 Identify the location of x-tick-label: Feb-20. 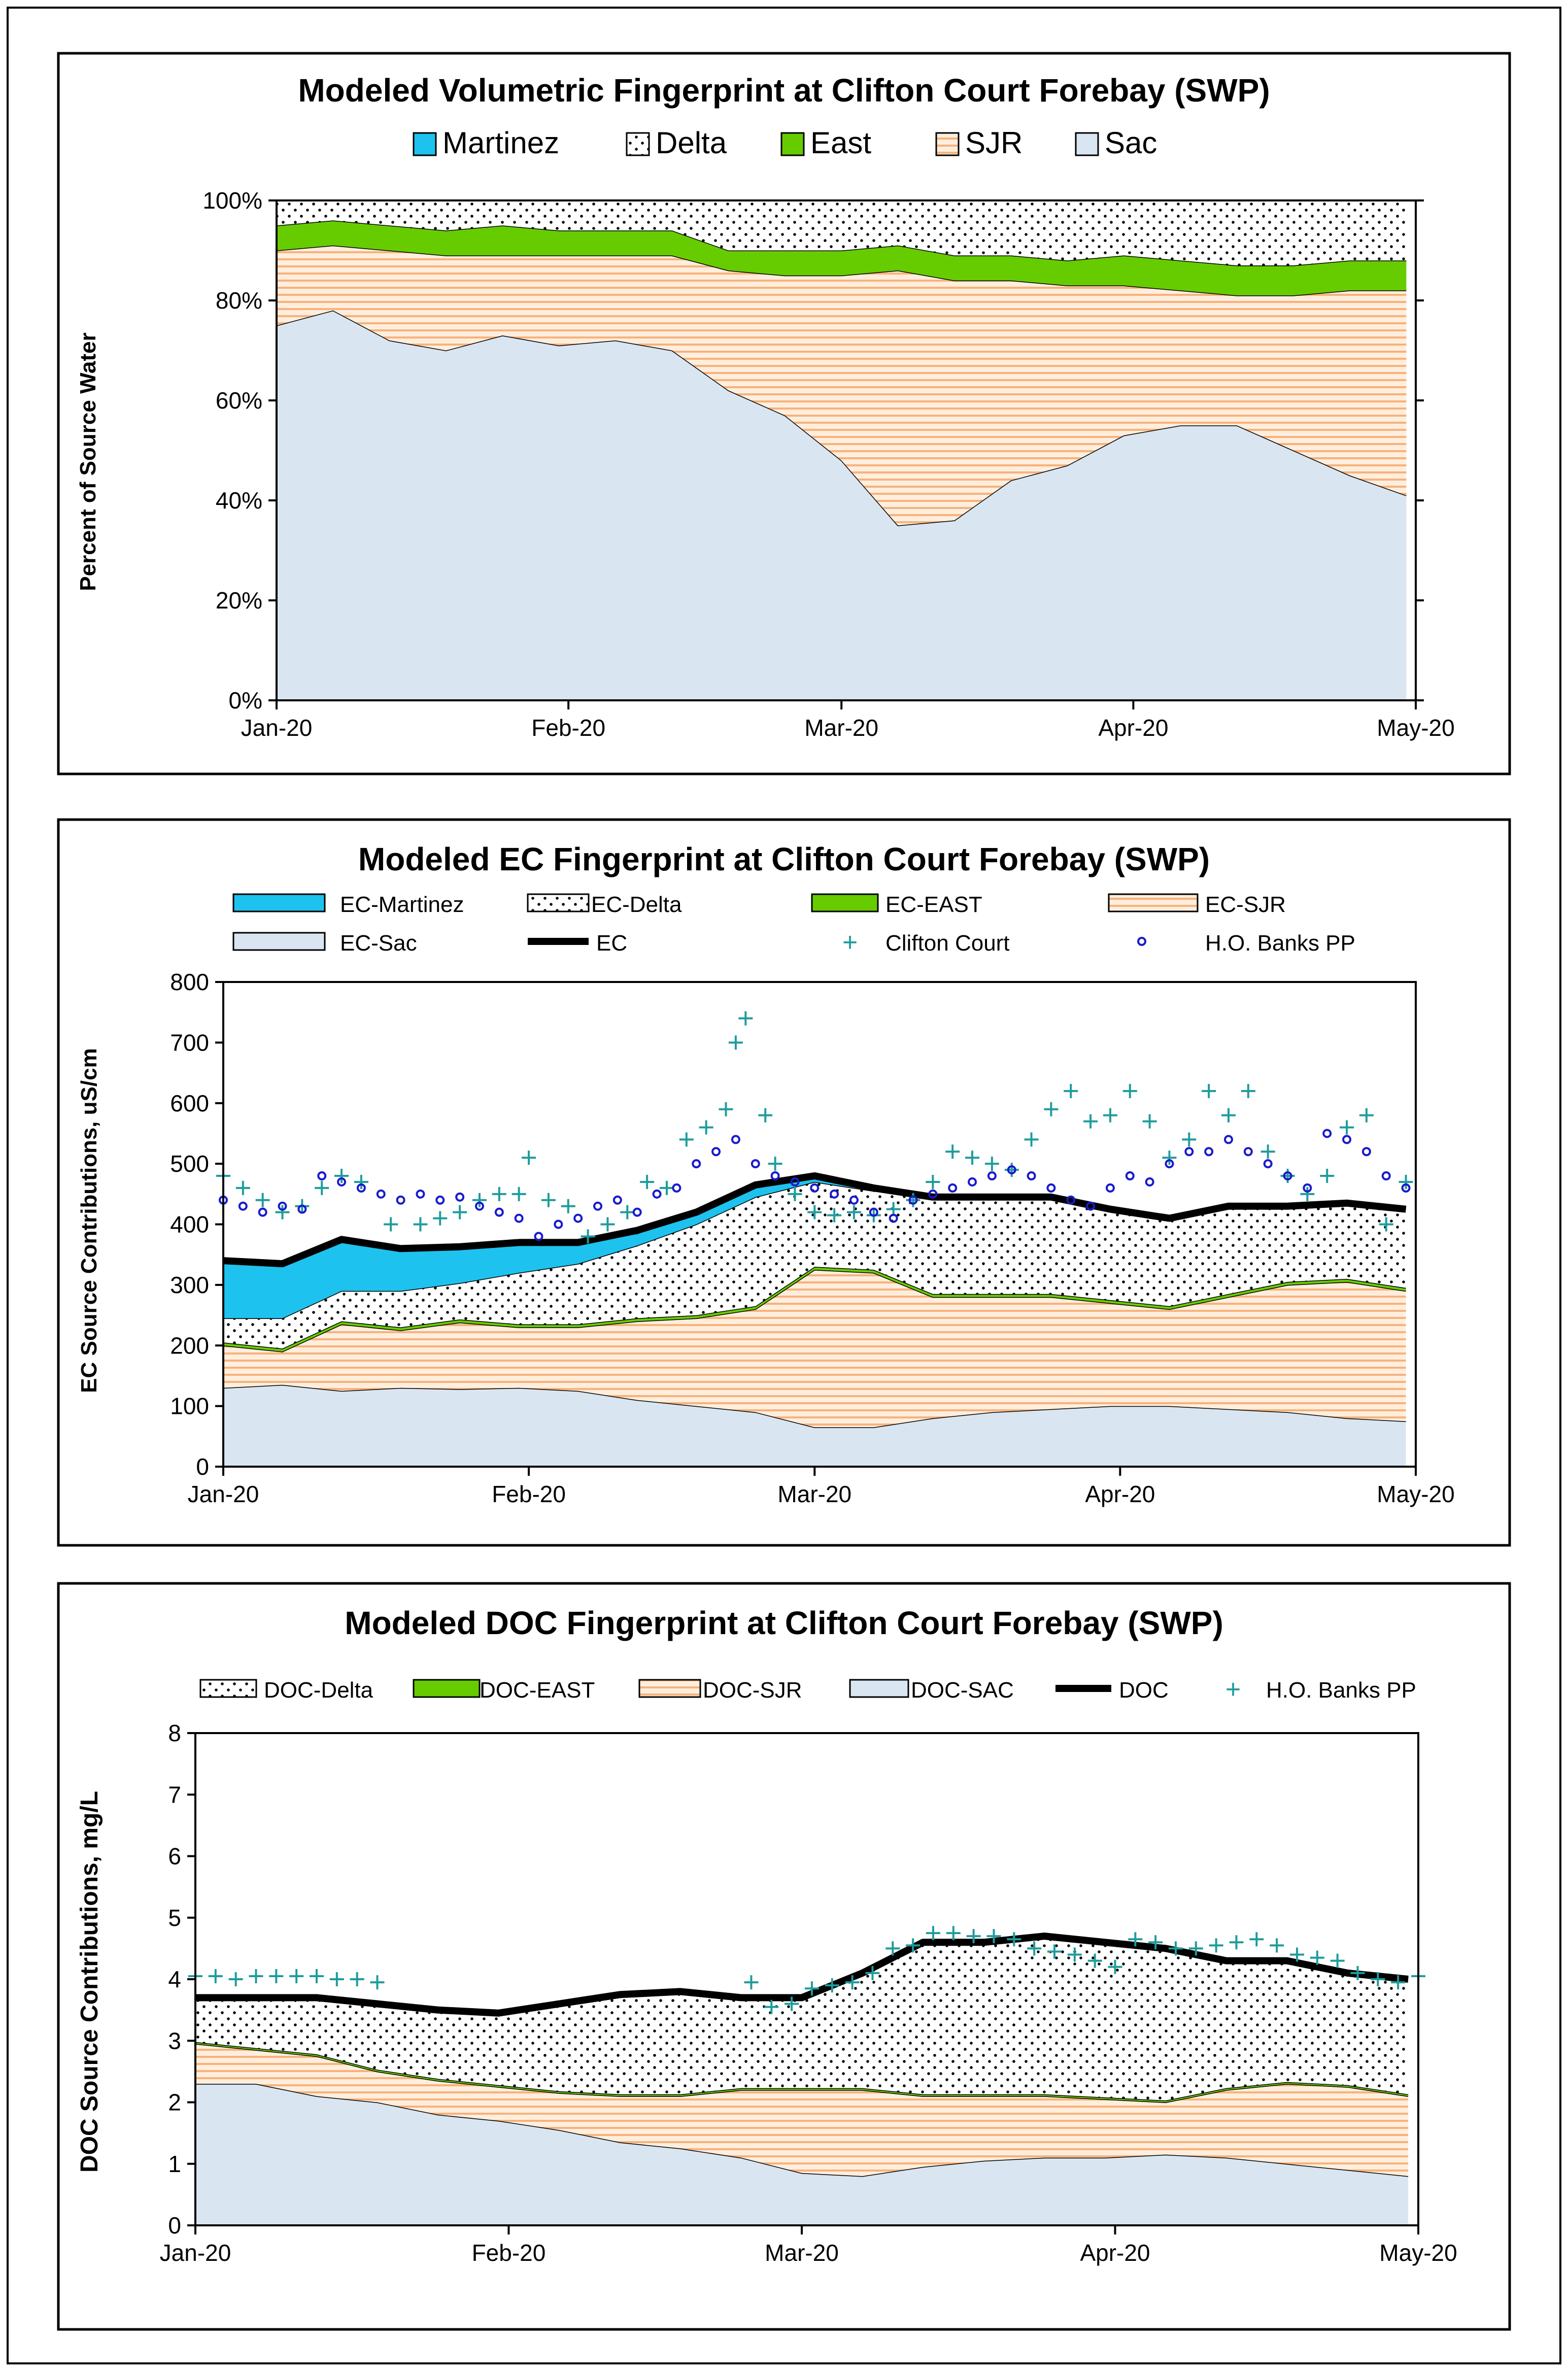
(529, 1494).